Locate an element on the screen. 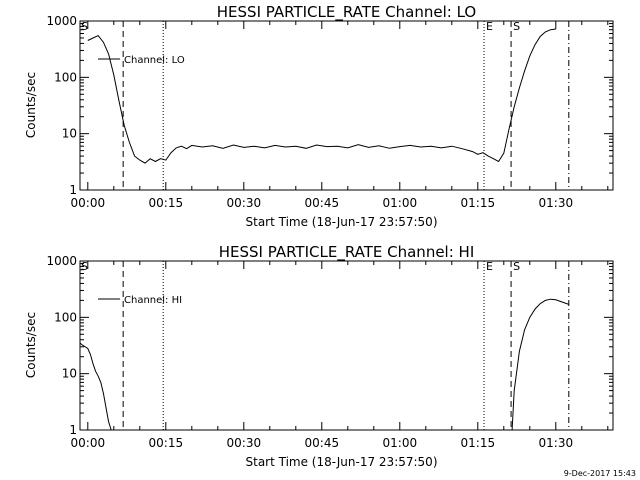  legend-label: Channel: LO is located at coordinates (154, 60).